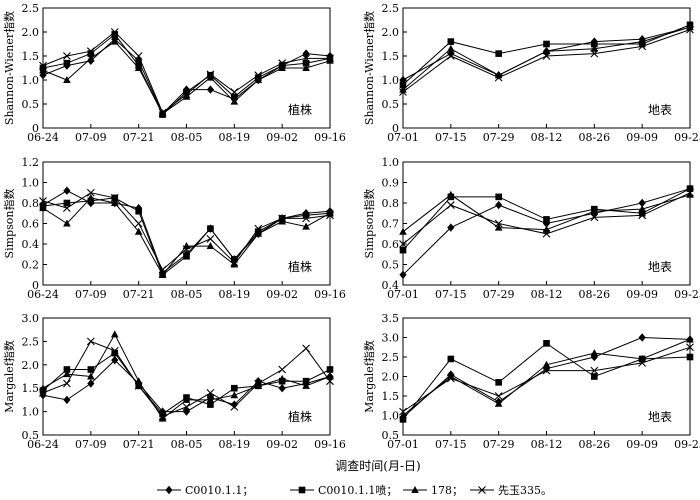 Image resolution: width=700 pixels, height=500 pixels. Describe the element at coordinates (300, 109) in the screenshot. I see `panel-location-label: 植株` at that location.